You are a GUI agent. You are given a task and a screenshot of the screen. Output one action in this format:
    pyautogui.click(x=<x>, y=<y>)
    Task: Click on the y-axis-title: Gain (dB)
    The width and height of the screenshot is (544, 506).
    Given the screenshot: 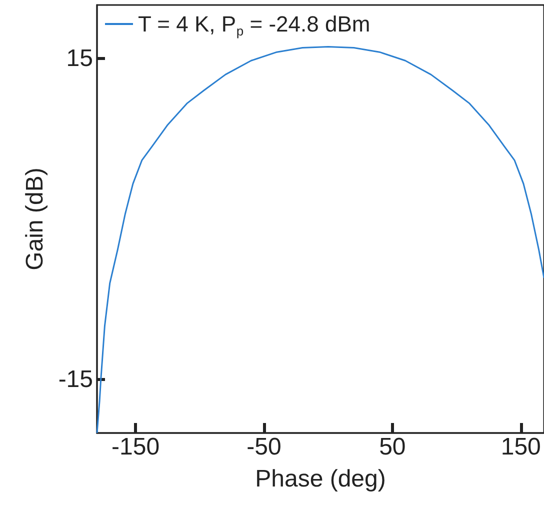 What is the action you would take?
    pyautogui.click(x=35, y=219)
    